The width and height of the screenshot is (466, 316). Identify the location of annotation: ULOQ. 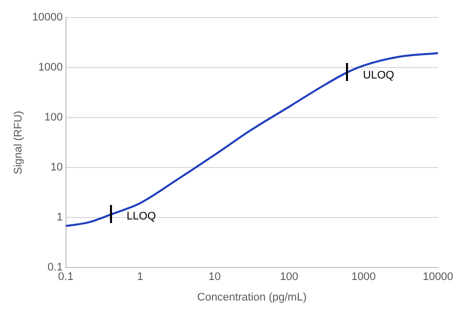
(379, 75).